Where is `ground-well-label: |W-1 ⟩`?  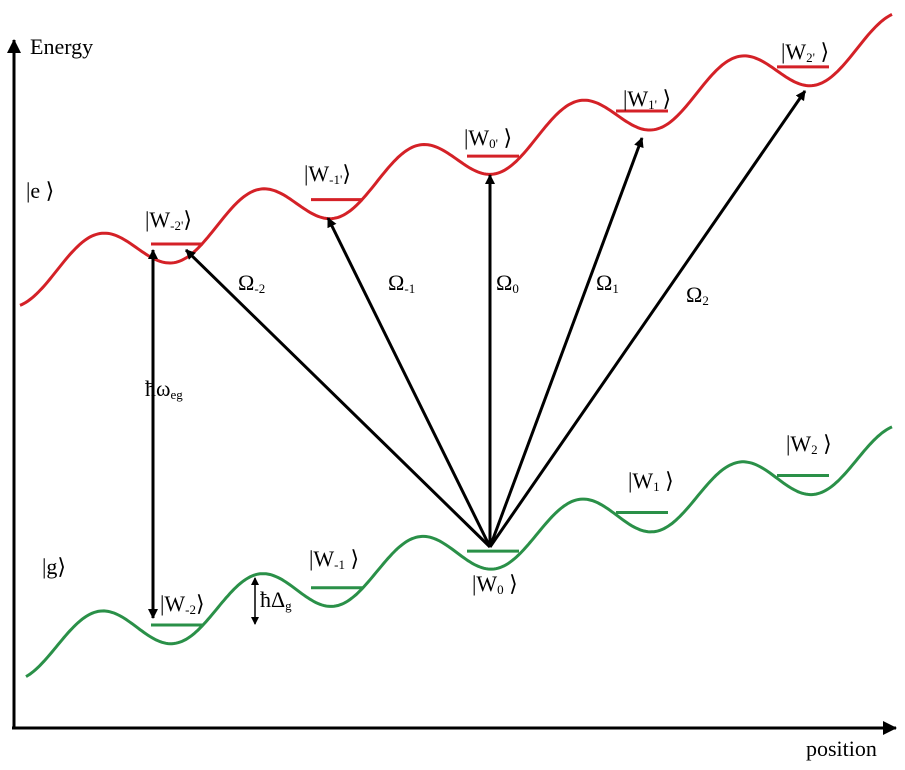 ground-well-label: |W-1 ⟩ is located at coordinates (334, 559).